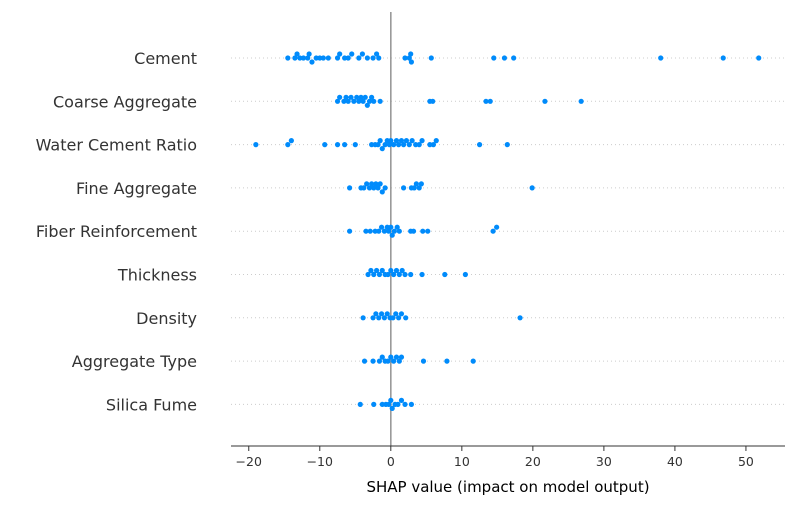 The width and height of the screenshot is (800, 509). I want to click on x-tick-label: −10, so click(320, 461).